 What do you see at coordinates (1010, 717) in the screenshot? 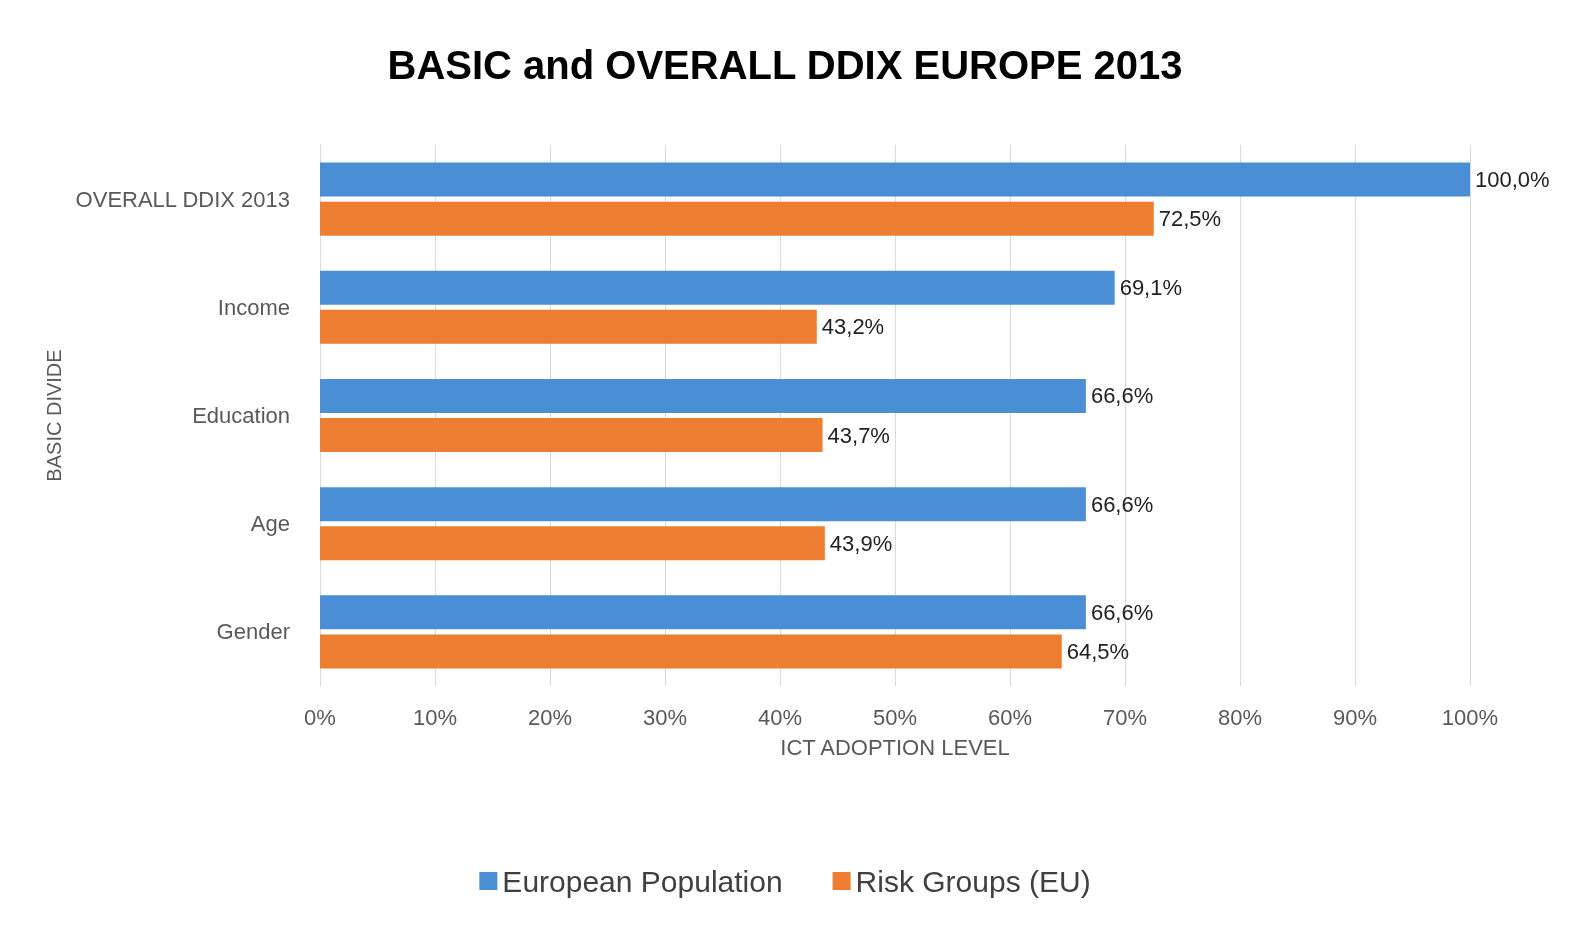
I see `x-tick-label: 60%` at bounding box center [1010, 717].